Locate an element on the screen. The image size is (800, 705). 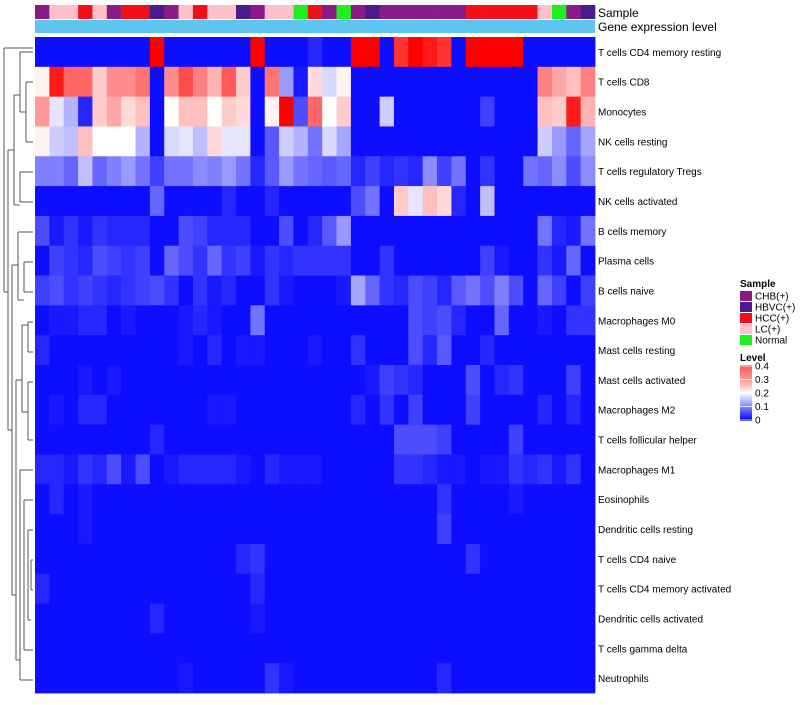
level-tick-label: 0.4 is located at coordinates (762, 367).